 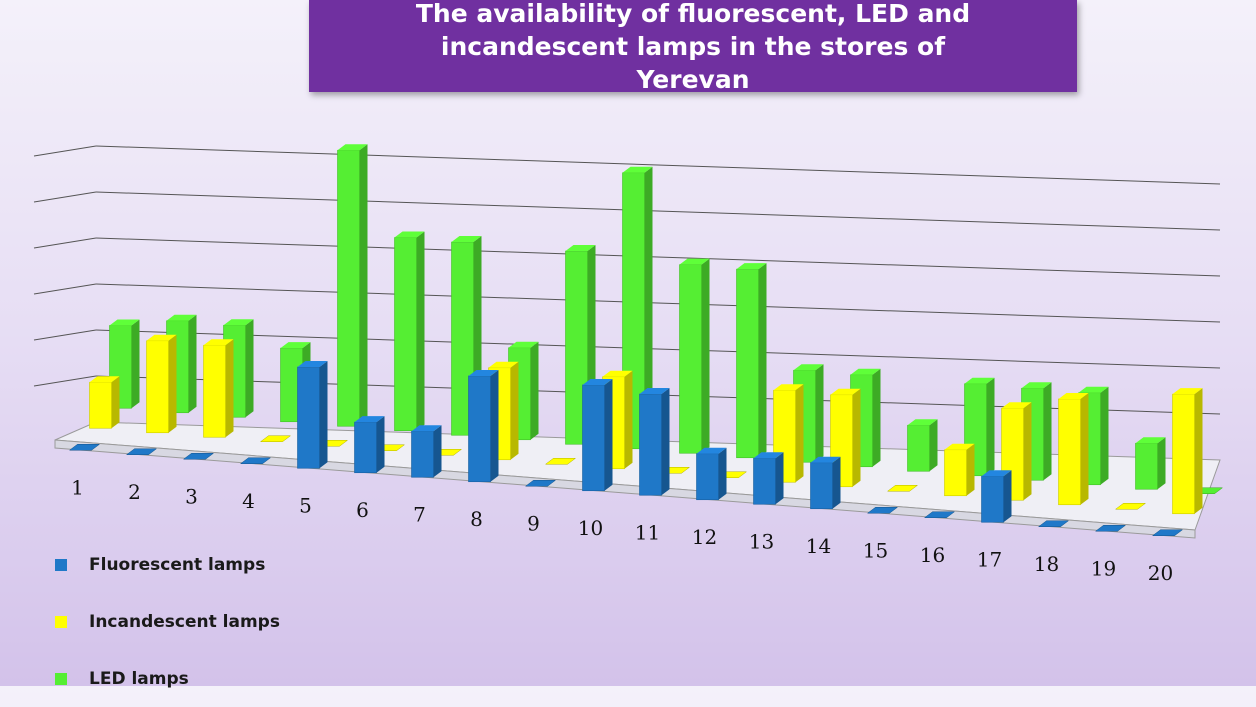 I want to click on x-tick-label-4: 4, so click(x=248, y=501).